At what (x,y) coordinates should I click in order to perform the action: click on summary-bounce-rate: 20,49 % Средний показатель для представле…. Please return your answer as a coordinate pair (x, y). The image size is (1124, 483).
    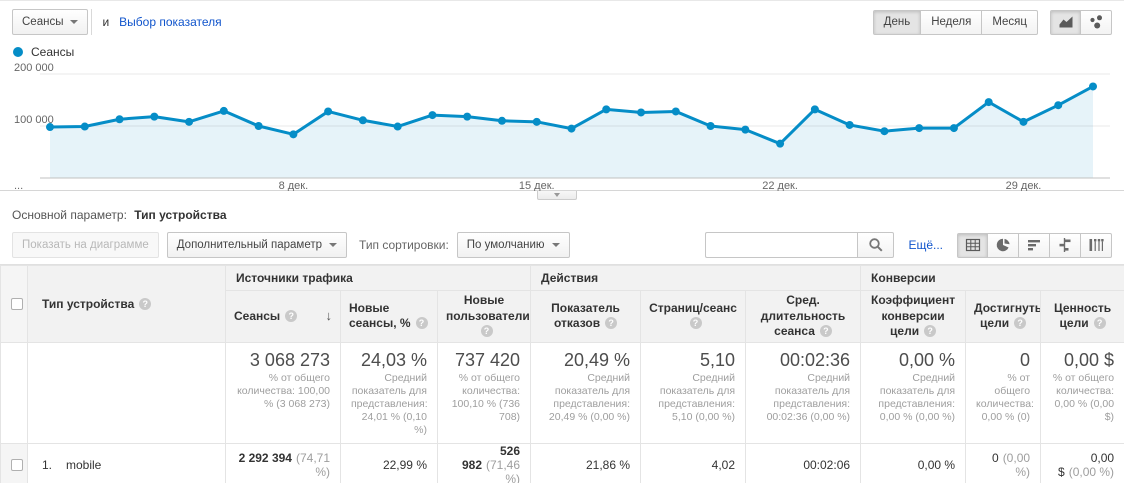
    Looking at the image, I should click on (586, 392).